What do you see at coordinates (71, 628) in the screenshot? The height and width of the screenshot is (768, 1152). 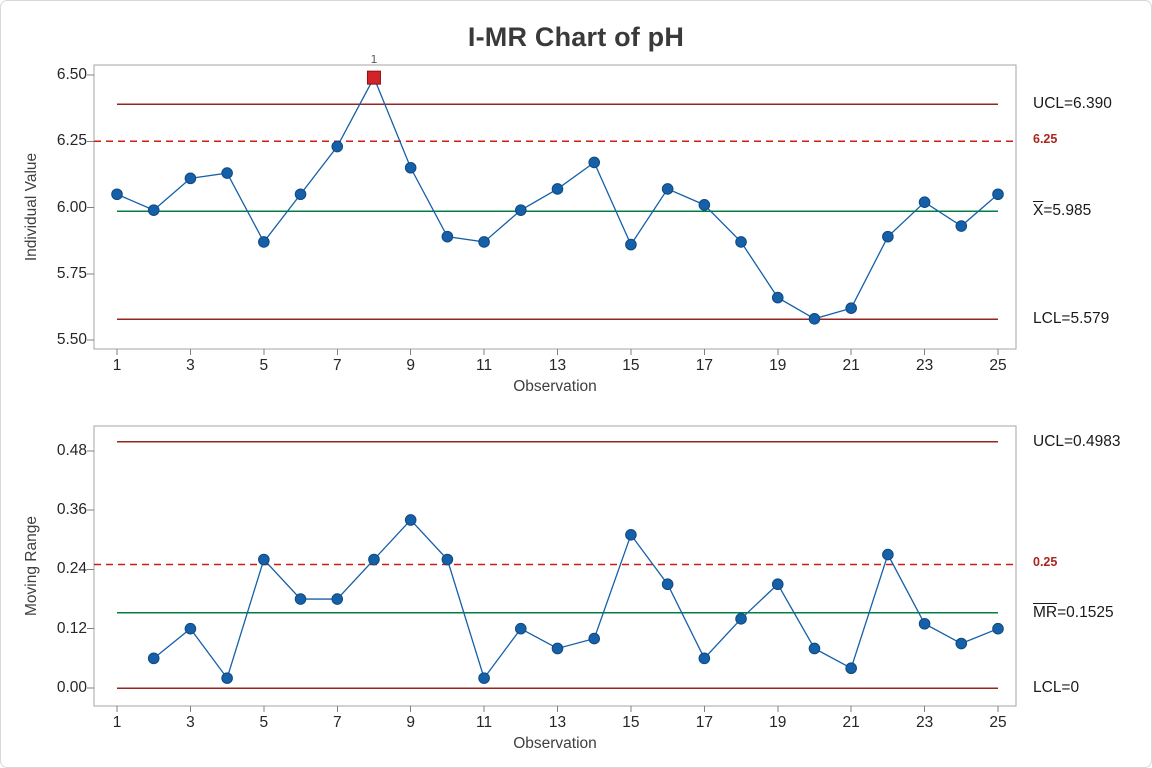 I see `y-tick-label: 0.12` at bounding box center [71, 628].